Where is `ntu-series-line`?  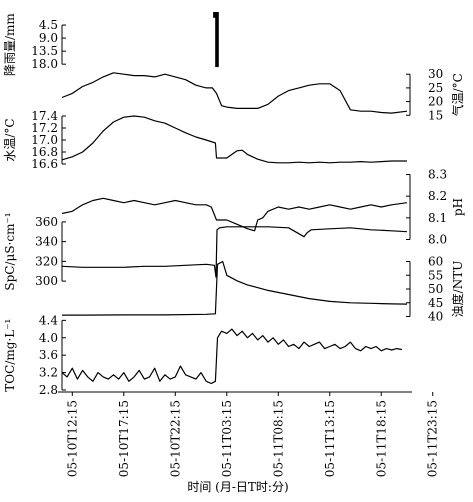 ntu-series-line is located at coordinates (235, 288).